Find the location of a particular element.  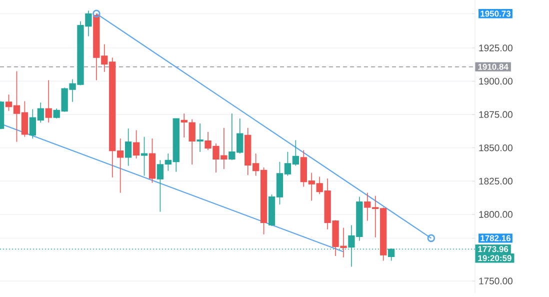

y-tick-label: 1800.00 is located at coordinates (495, 214).